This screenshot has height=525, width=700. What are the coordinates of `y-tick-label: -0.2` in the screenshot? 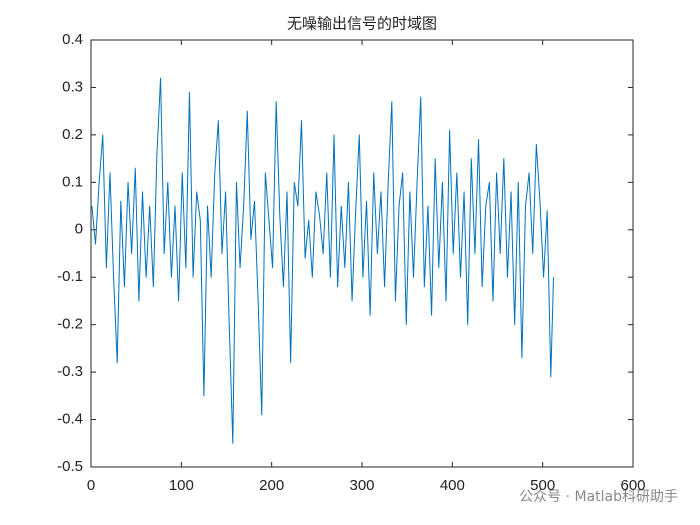 It's located at (70, 324).